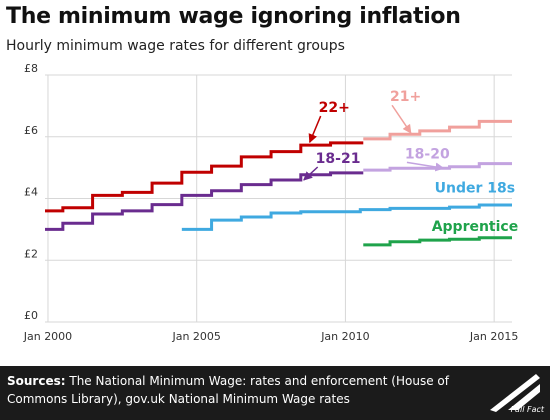 This screenshot has width=550, height=420. I want to click on chart-title: The minimum wage ignoring inflation, so click(233, 16).